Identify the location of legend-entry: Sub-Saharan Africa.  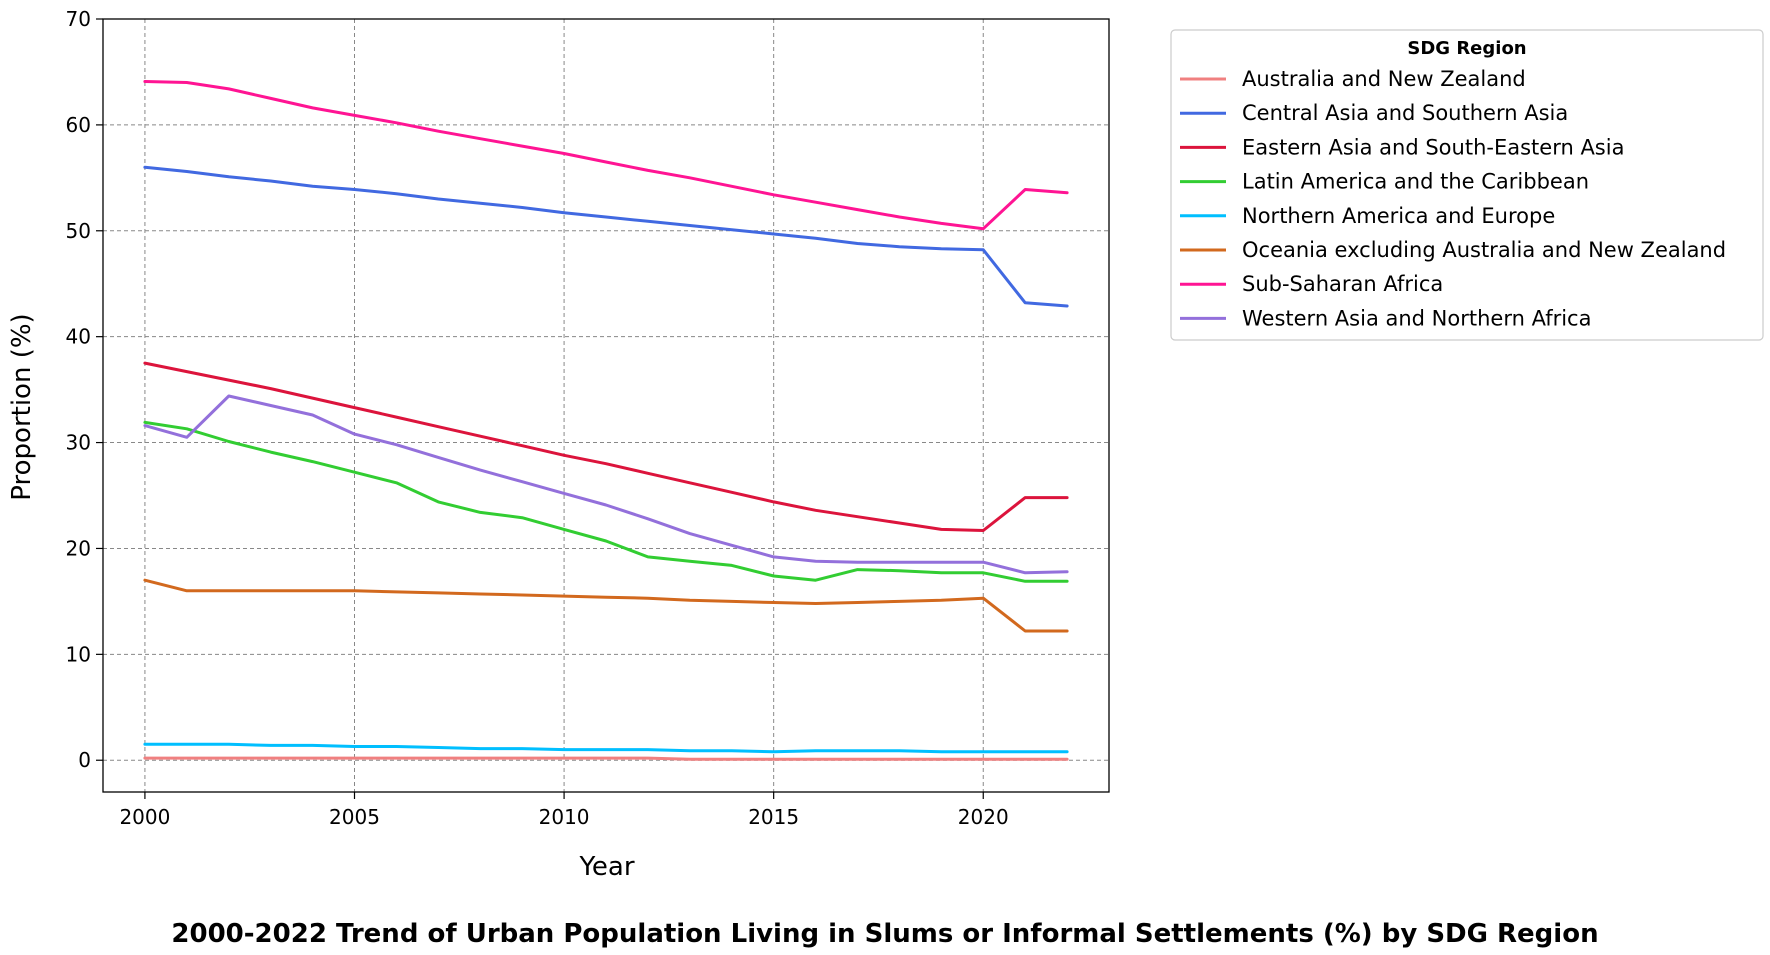
(1342, 284).